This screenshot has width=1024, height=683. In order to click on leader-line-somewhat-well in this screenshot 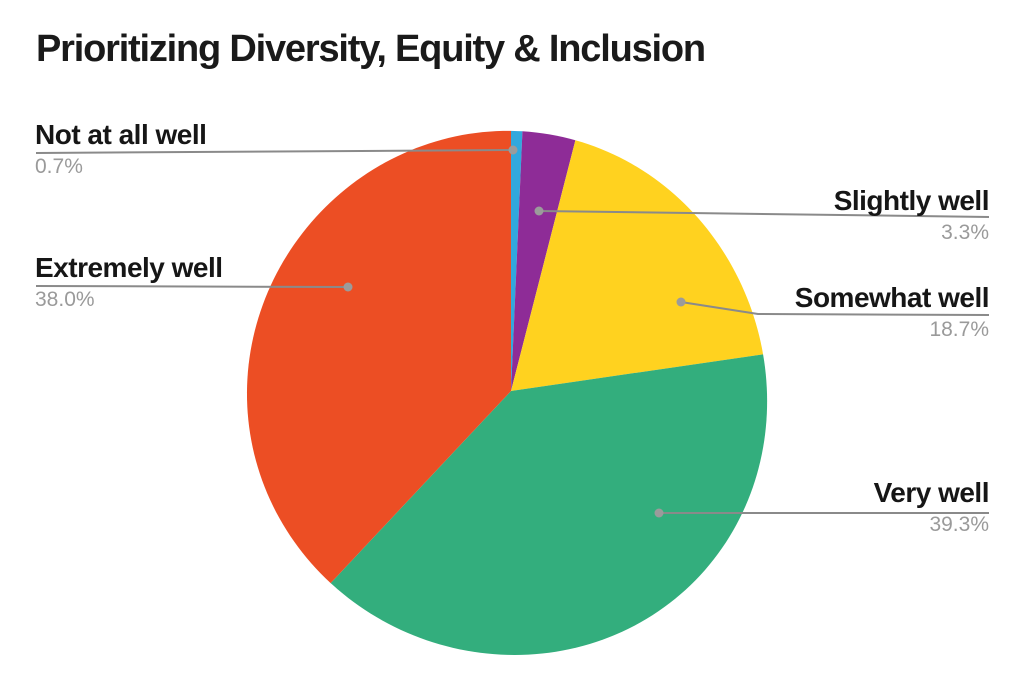, I will do `click(835, 308)`.